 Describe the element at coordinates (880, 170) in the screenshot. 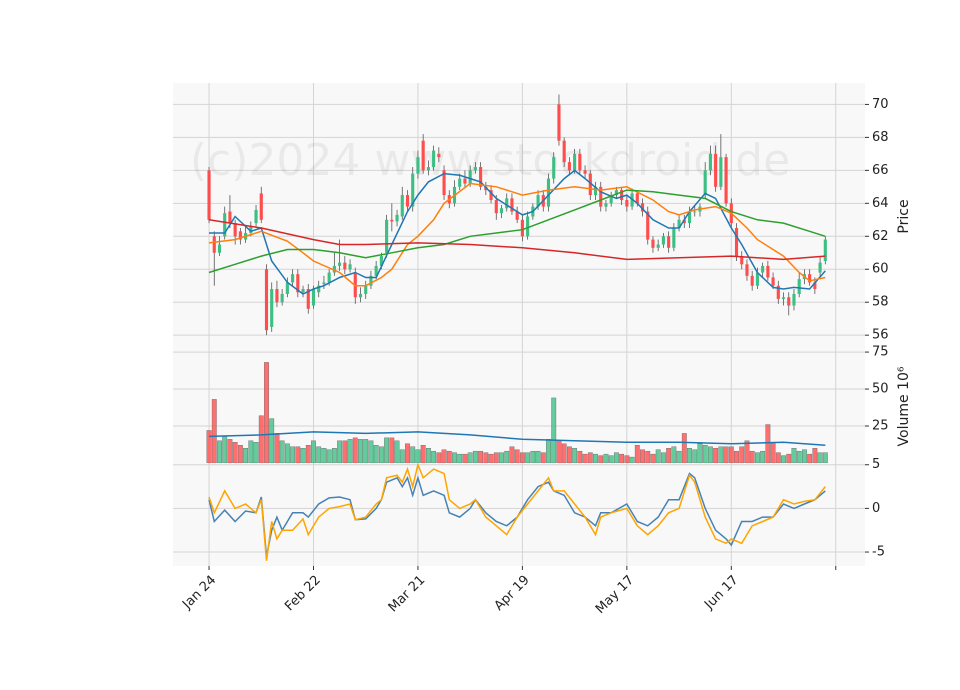

I see `y-tick-label: 66` at that location.